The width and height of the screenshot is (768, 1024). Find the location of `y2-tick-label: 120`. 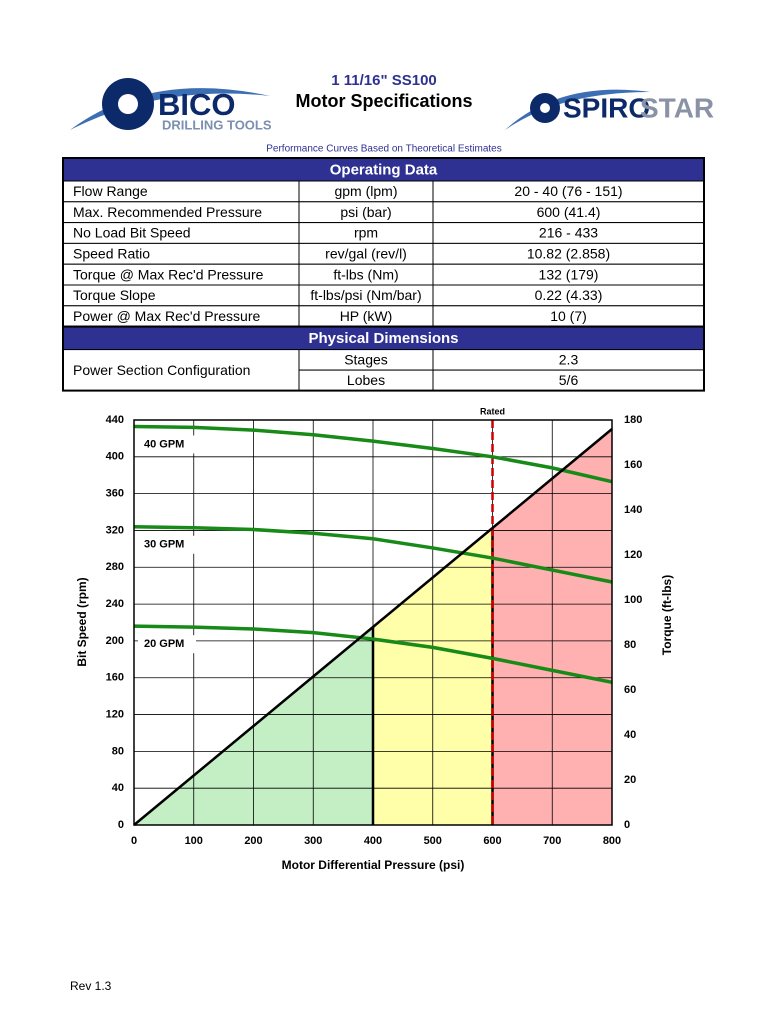

y2-tick-label: 120 is located at coordinates (633, 555).